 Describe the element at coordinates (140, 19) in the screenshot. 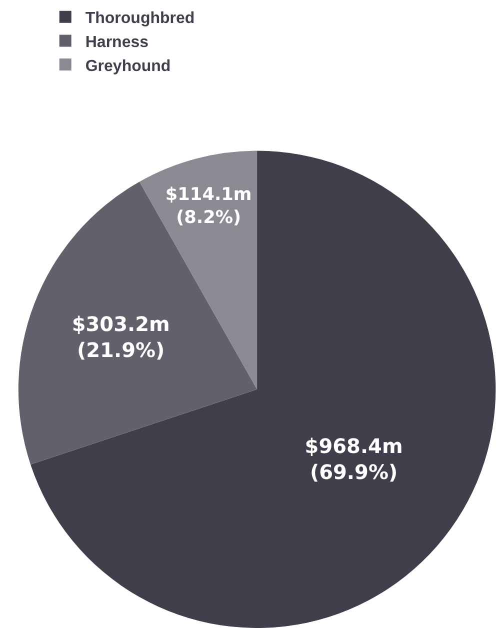

I see `legend-label: Thoroughbred` at that location.